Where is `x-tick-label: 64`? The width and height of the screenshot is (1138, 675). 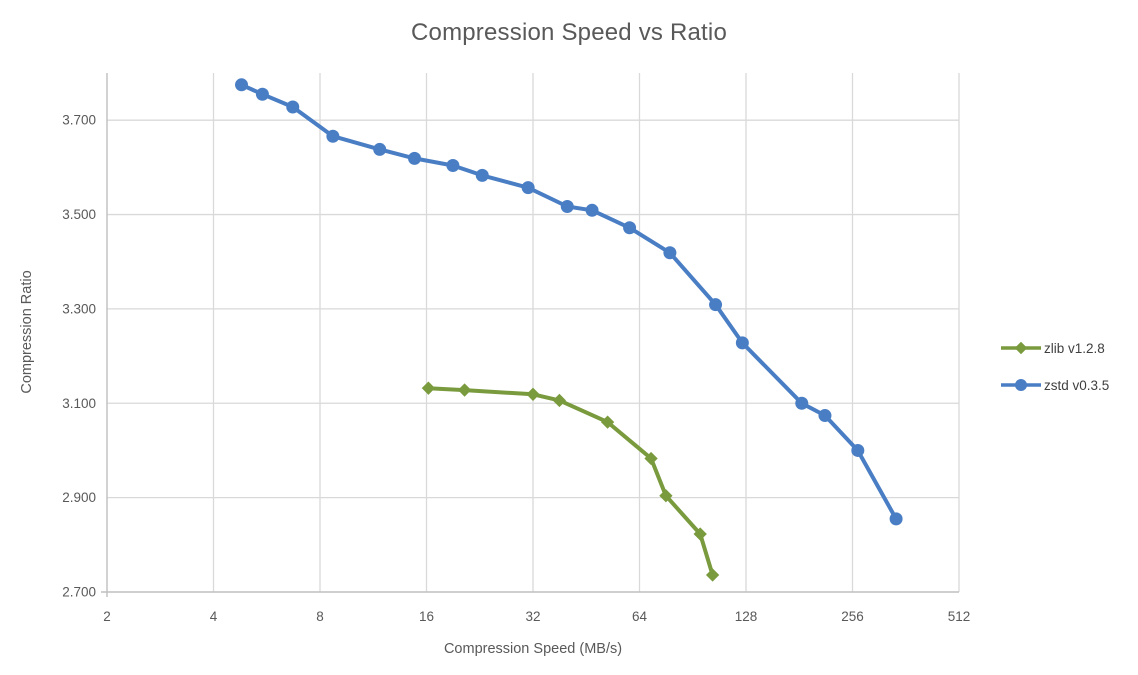 x-tick-label: 64 is located at coordinates (640, 616).